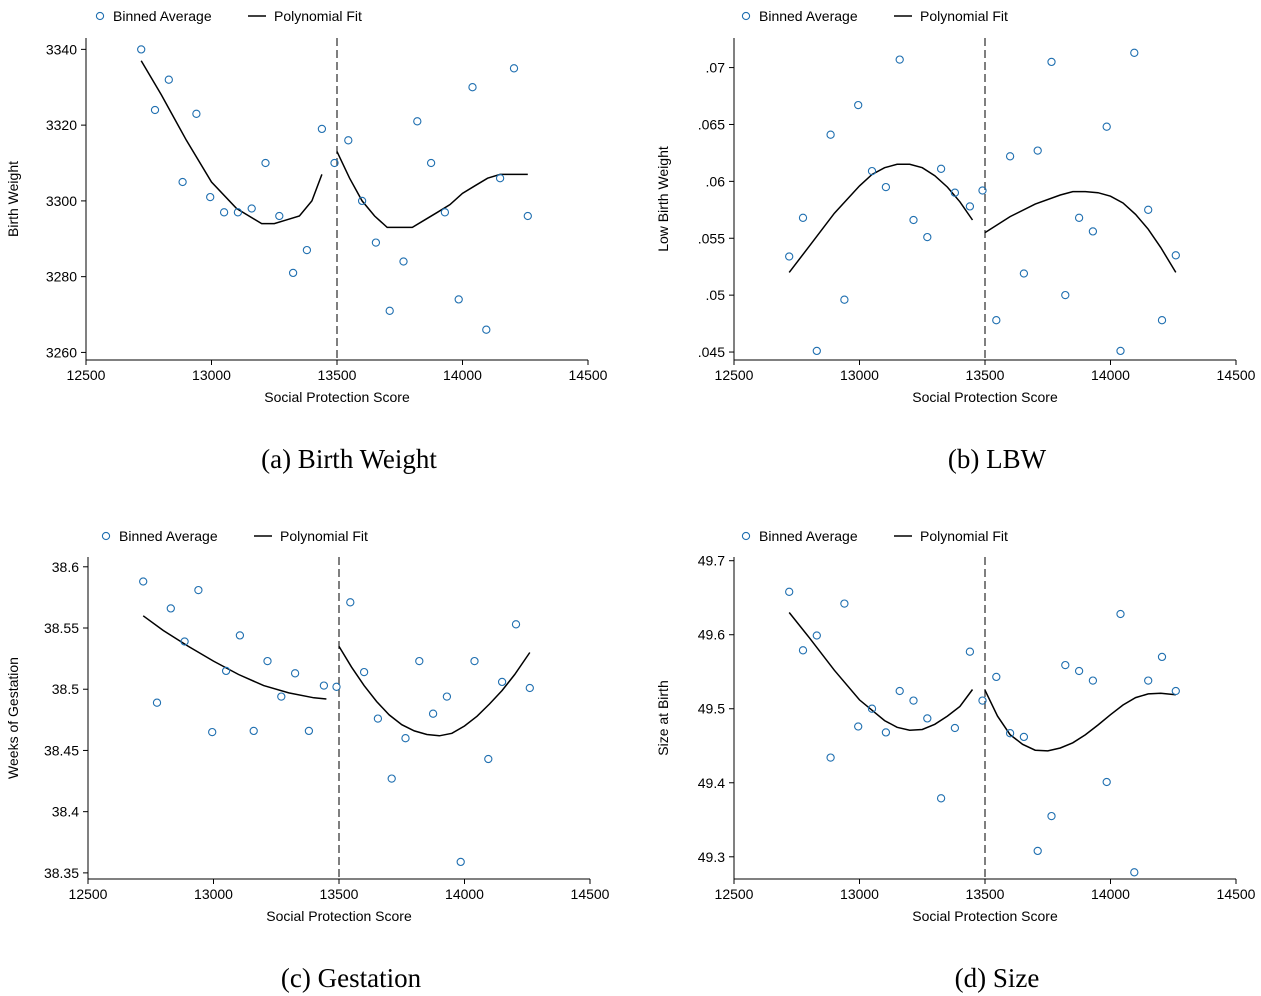 The width and height of the screenshot is (1261, 996). Describe the element at coordinates (61, 201) in the screenshot. I see `y-tick-label: 3300` at that location.